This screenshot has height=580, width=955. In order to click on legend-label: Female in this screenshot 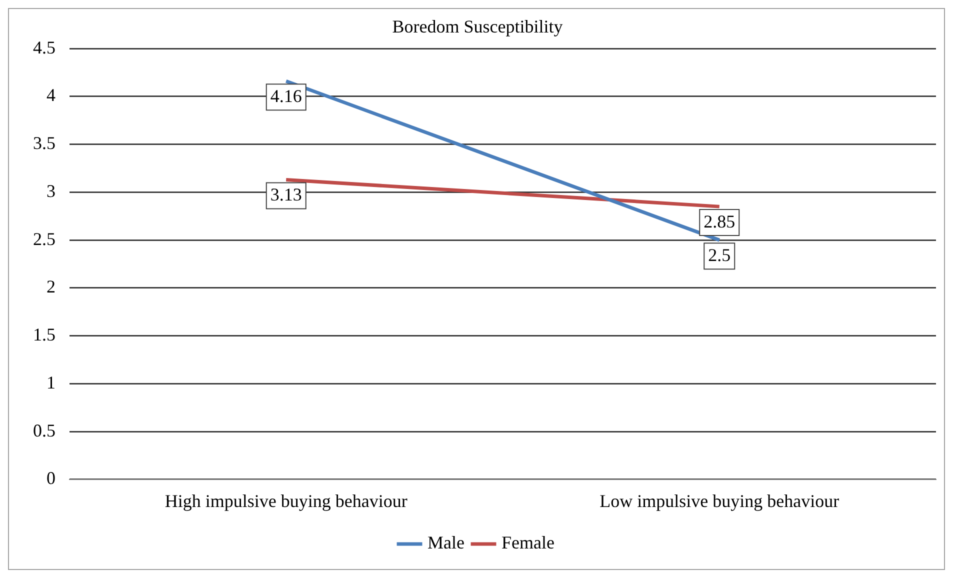, I will do `click(528, 542)`.